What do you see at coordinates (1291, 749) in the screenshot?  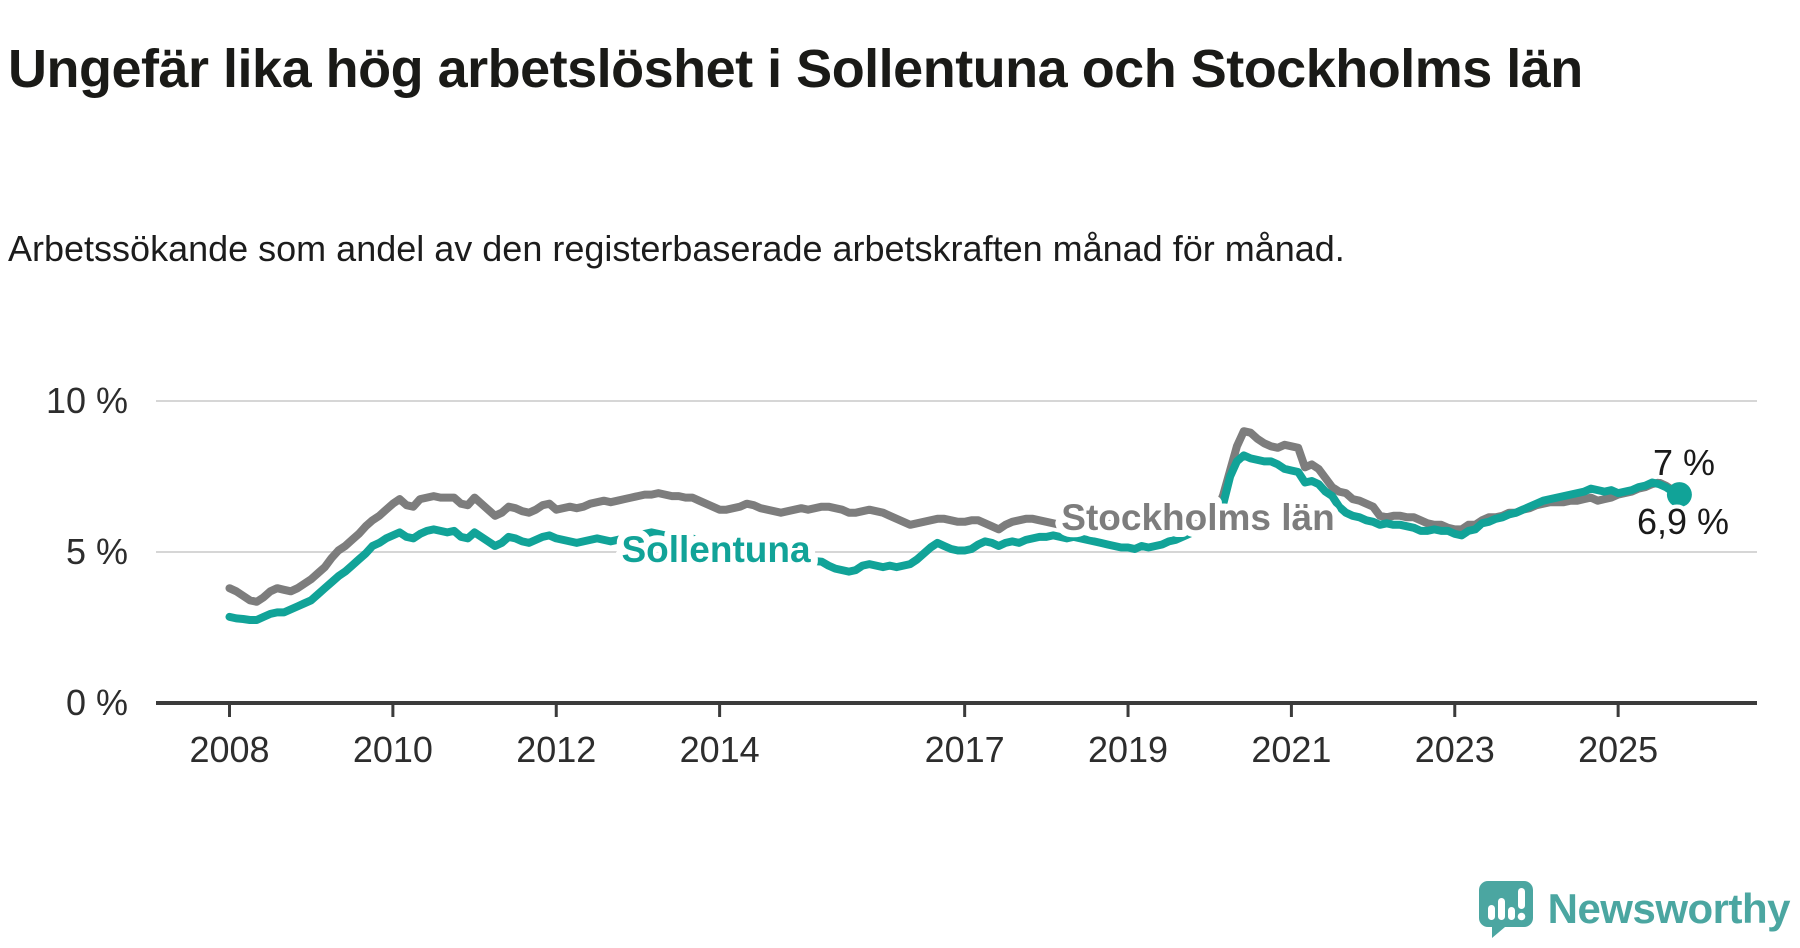 I see `x-tick-label-2021: 2021` at bounding box center [1291, 749].